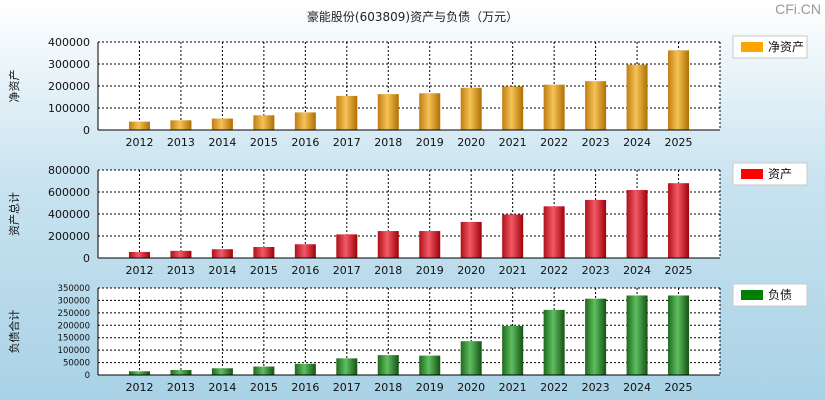 The height and width of the screenshot is (400, 825). I want to click on y-tick-label: 250000, so click(74, 314).